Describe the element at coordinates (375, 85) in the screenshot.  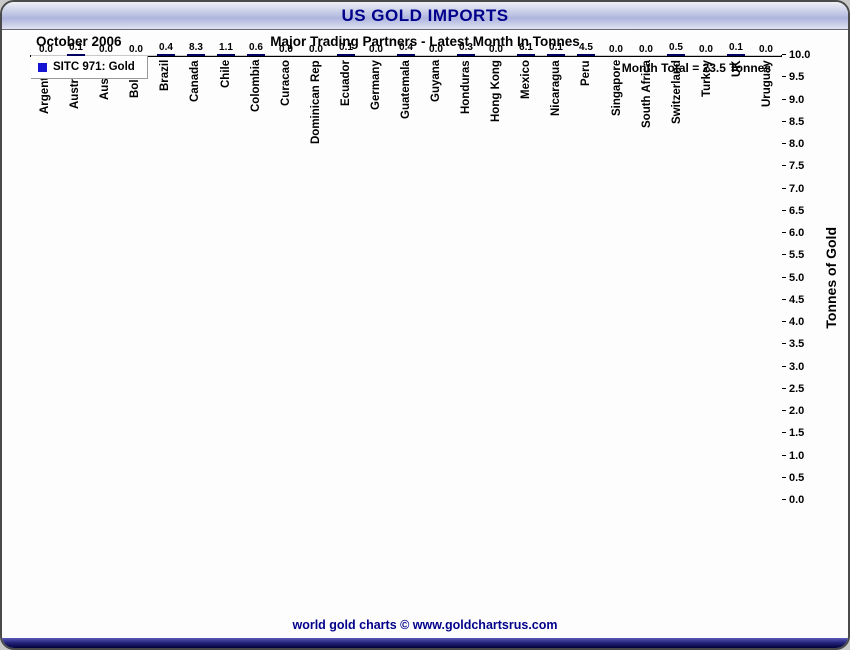
I see `x-axis-category-label: Germany` at that location.